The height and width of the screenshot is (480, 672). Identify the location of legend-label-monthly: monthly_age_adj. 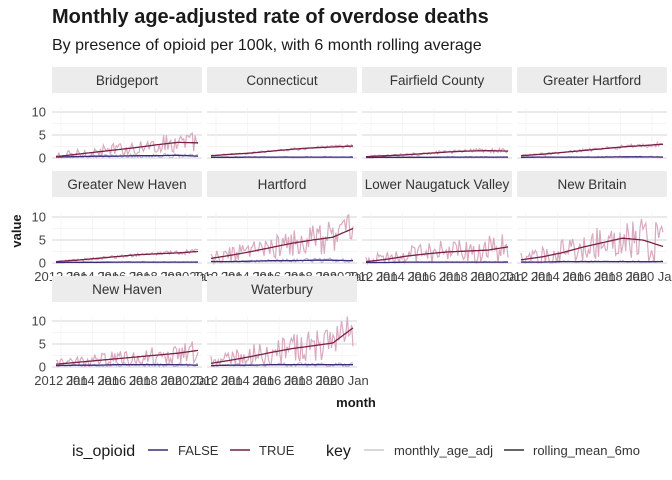
(443, 450).